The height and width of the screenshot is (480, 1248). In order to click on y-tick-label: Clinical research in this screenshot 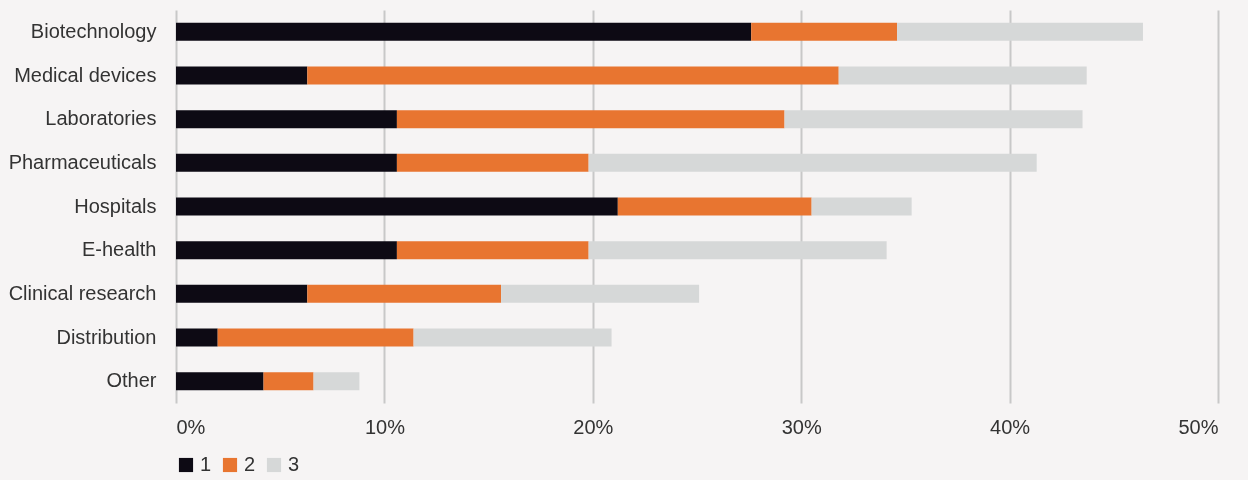, I will do `click(82, 292)`.